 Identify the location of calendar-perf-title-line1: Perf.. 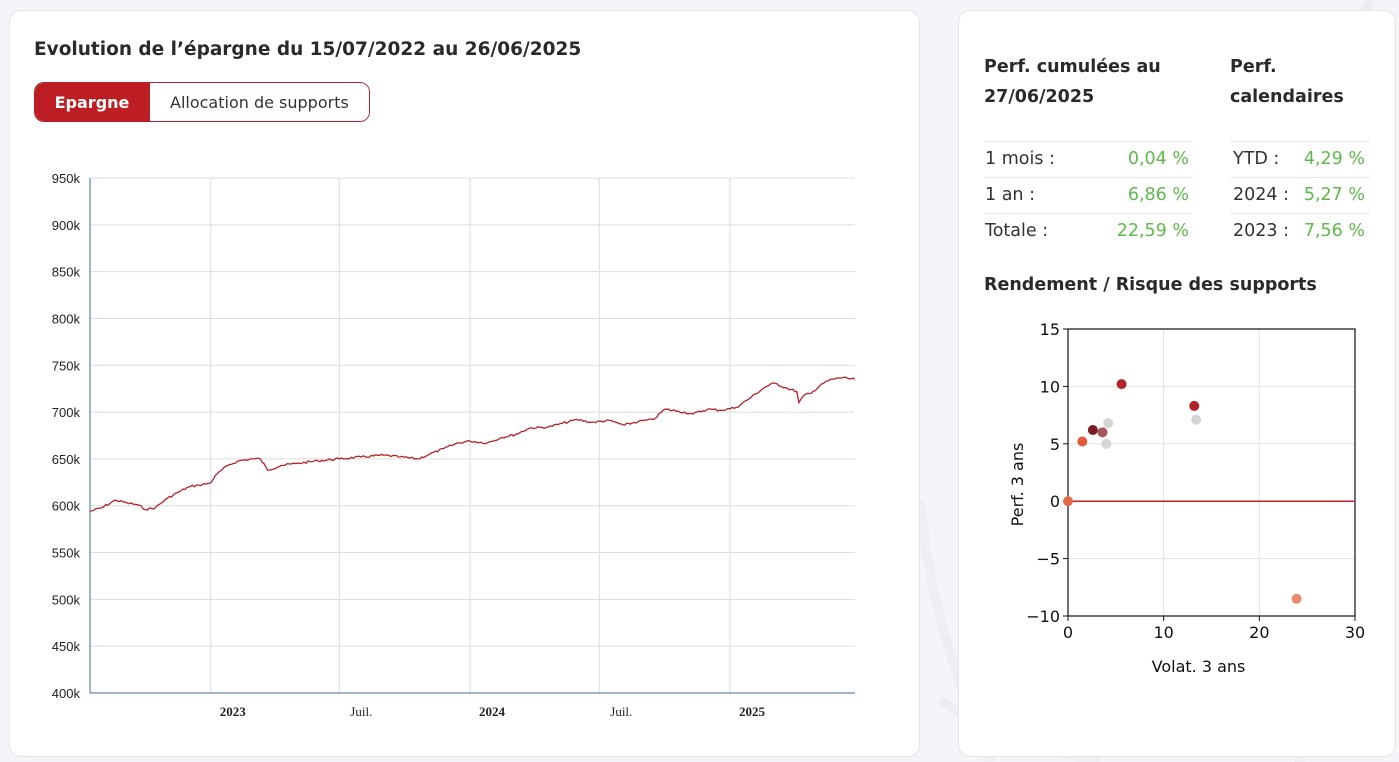
(1253, 67).